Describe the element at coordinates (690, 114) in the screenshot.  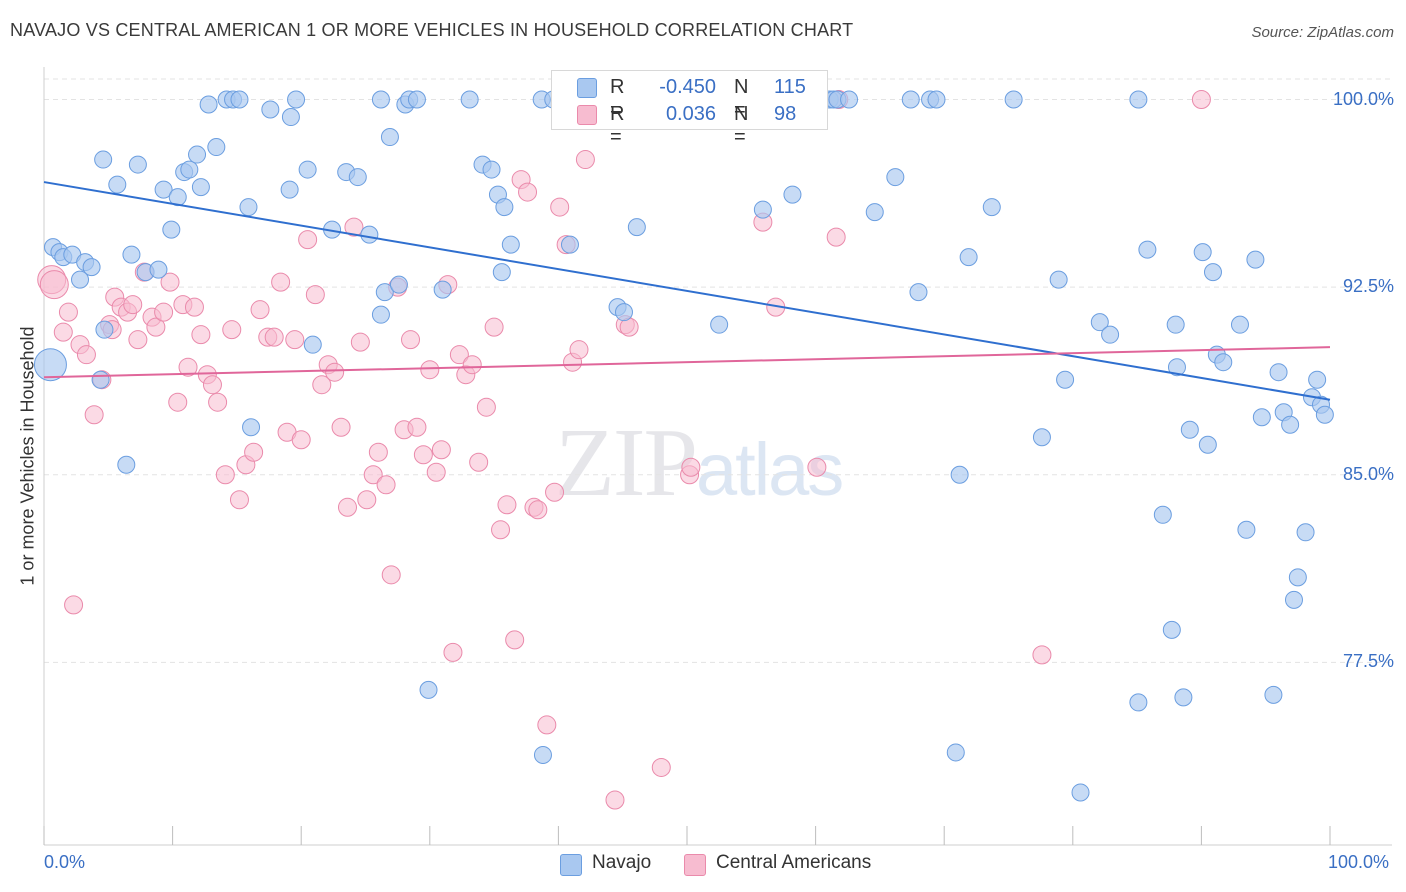
I see `legend-r-value: 0.036` at that location.